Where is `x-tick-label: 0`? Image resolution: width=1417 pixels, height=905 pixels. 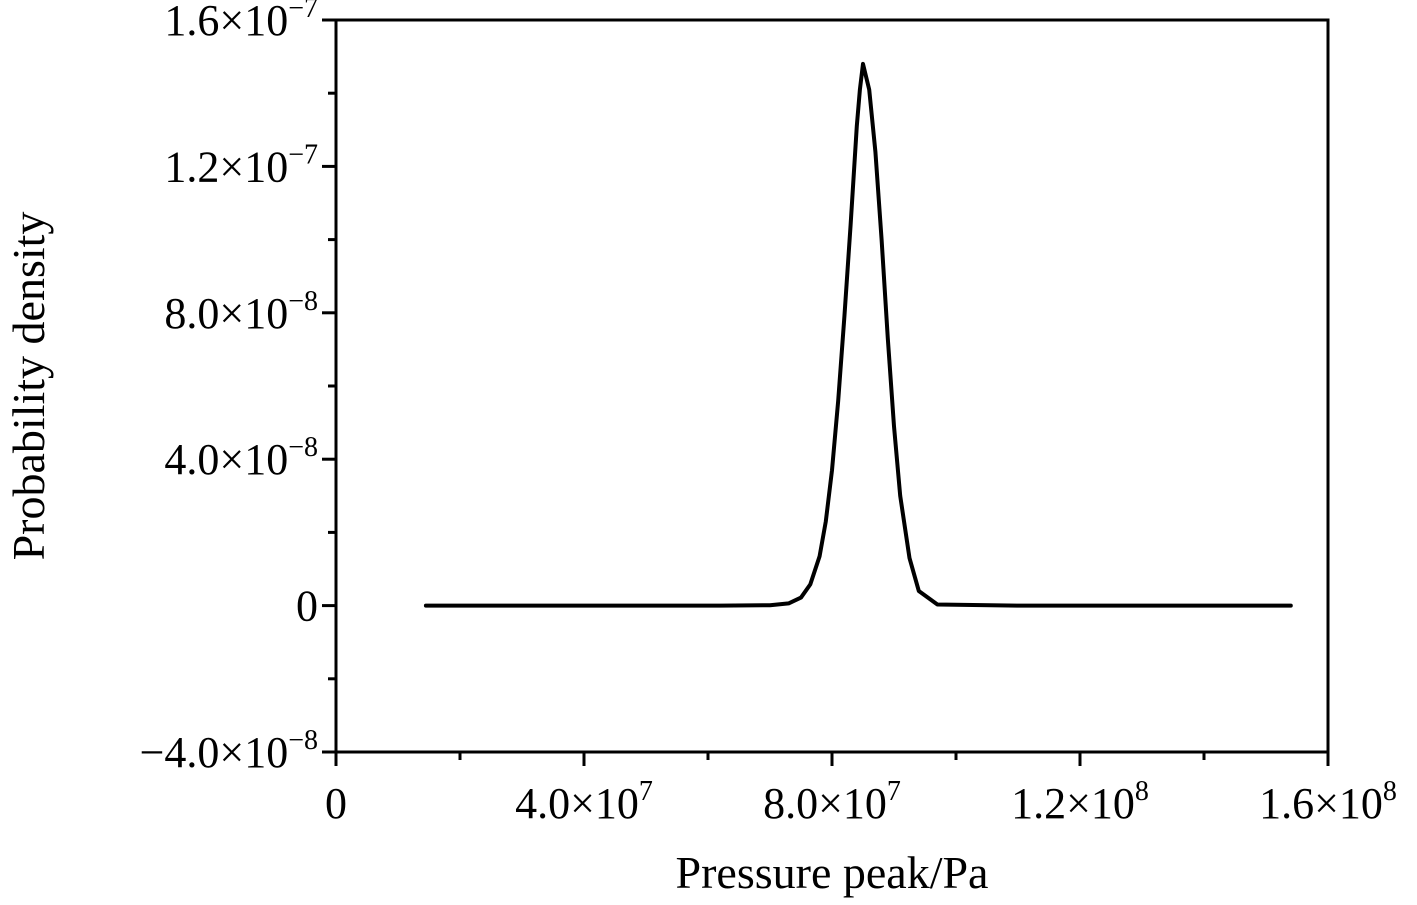 x-tick-label: 0 is located at coordinates (336, 803).